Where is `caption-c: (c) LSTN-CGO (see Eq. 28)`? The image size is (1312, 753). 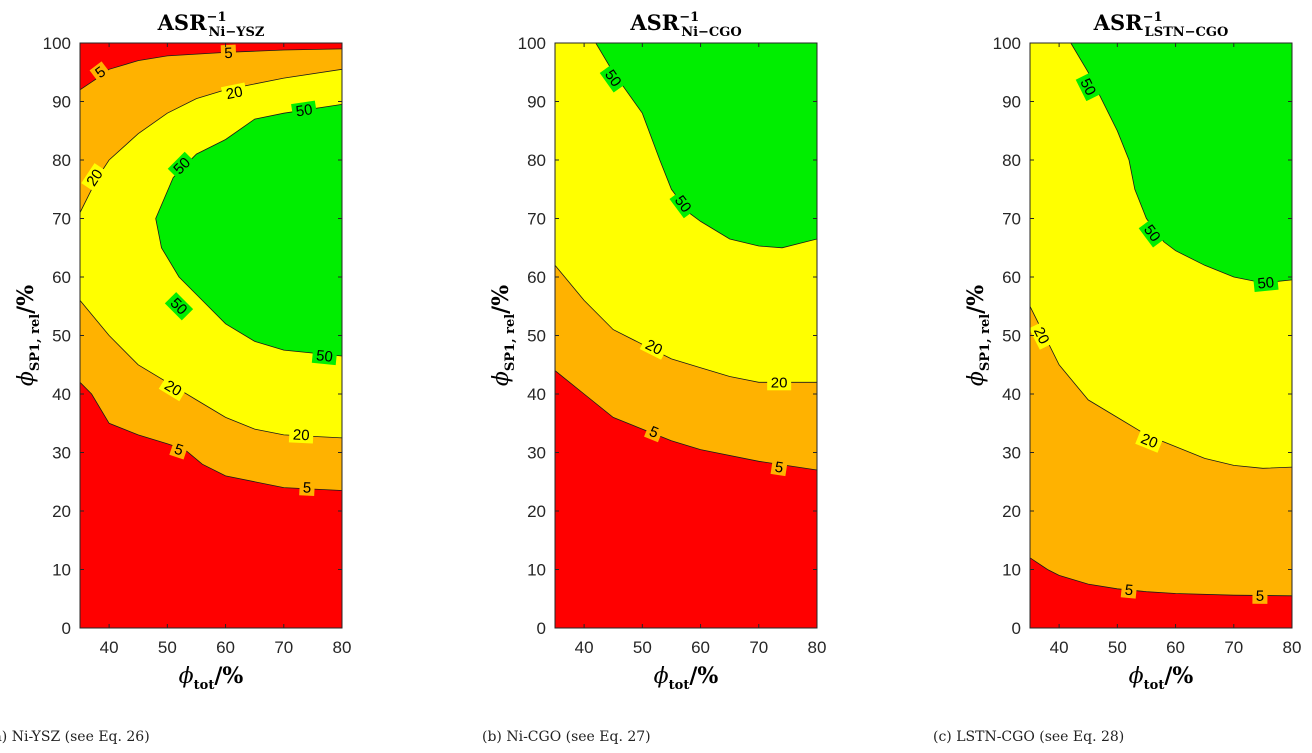
caption-c: (c) LSTN-CGO (see Eq. 28) is located at coordinates (1029, 737).